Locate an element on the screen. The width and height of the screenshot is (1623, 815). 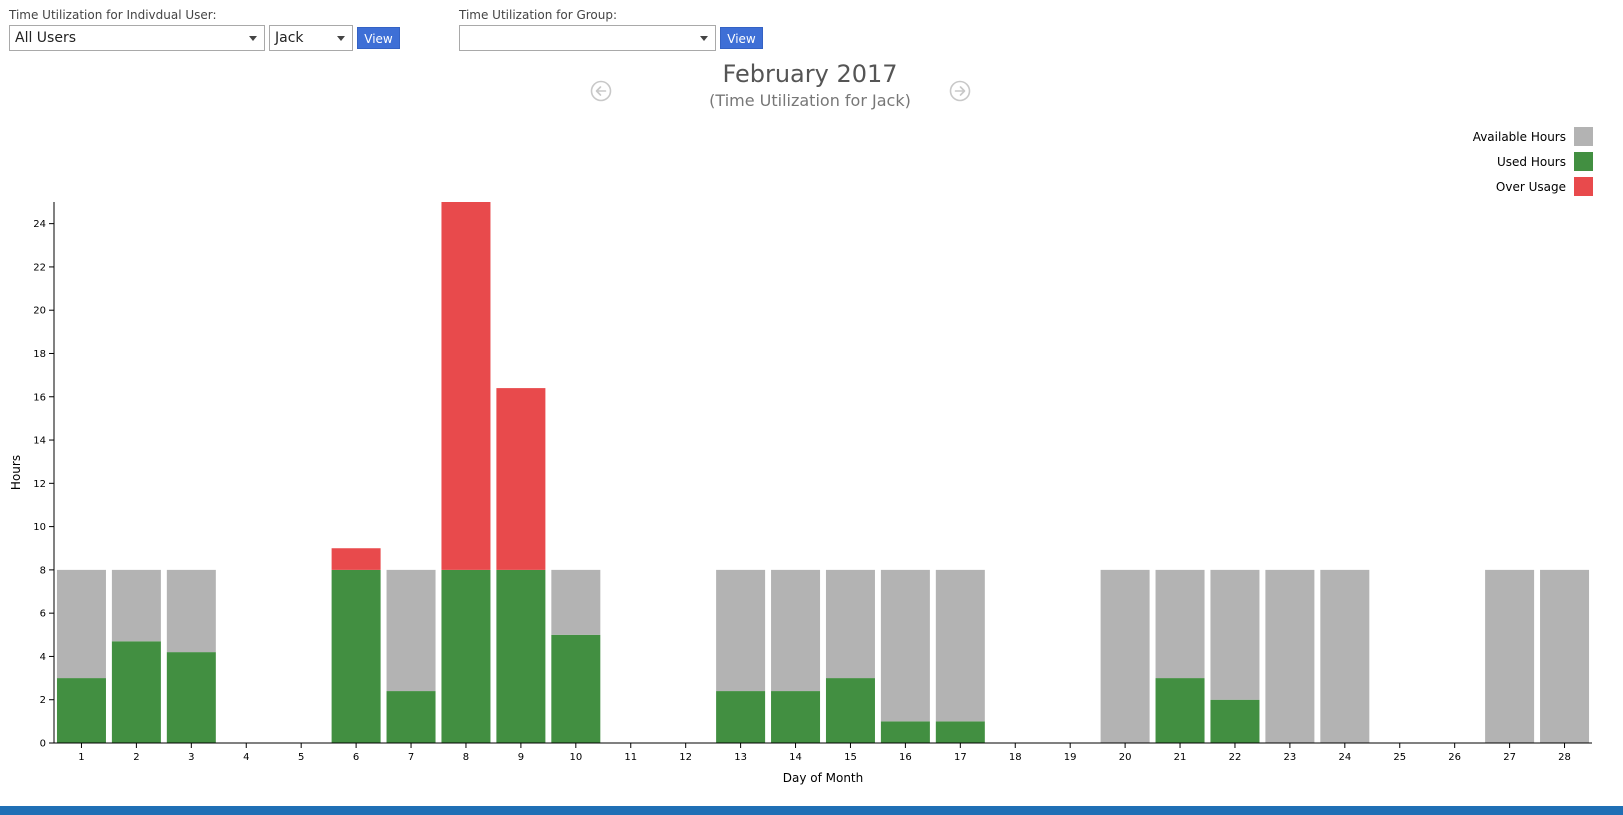
x-tick-label: 2 is located at coordinates (136, 757).